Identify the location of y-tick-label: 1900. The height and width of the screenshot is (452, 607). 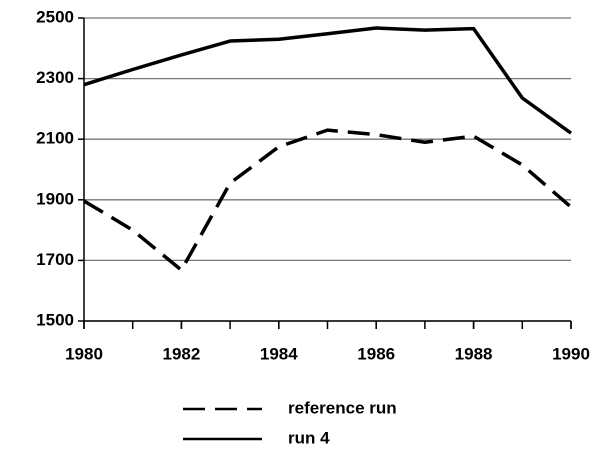
(55, 198).